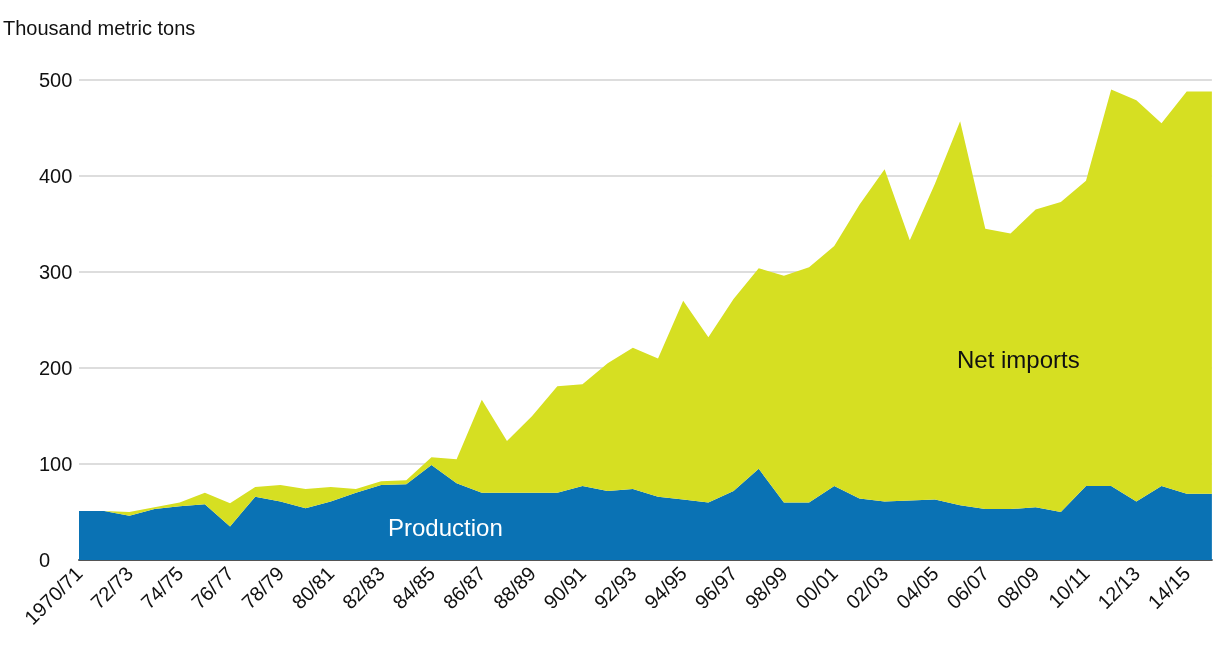  Describe the element at coordinates (99, 28) in the screenshot. I see `y-axis-title: Thousand metric tons` at that location.